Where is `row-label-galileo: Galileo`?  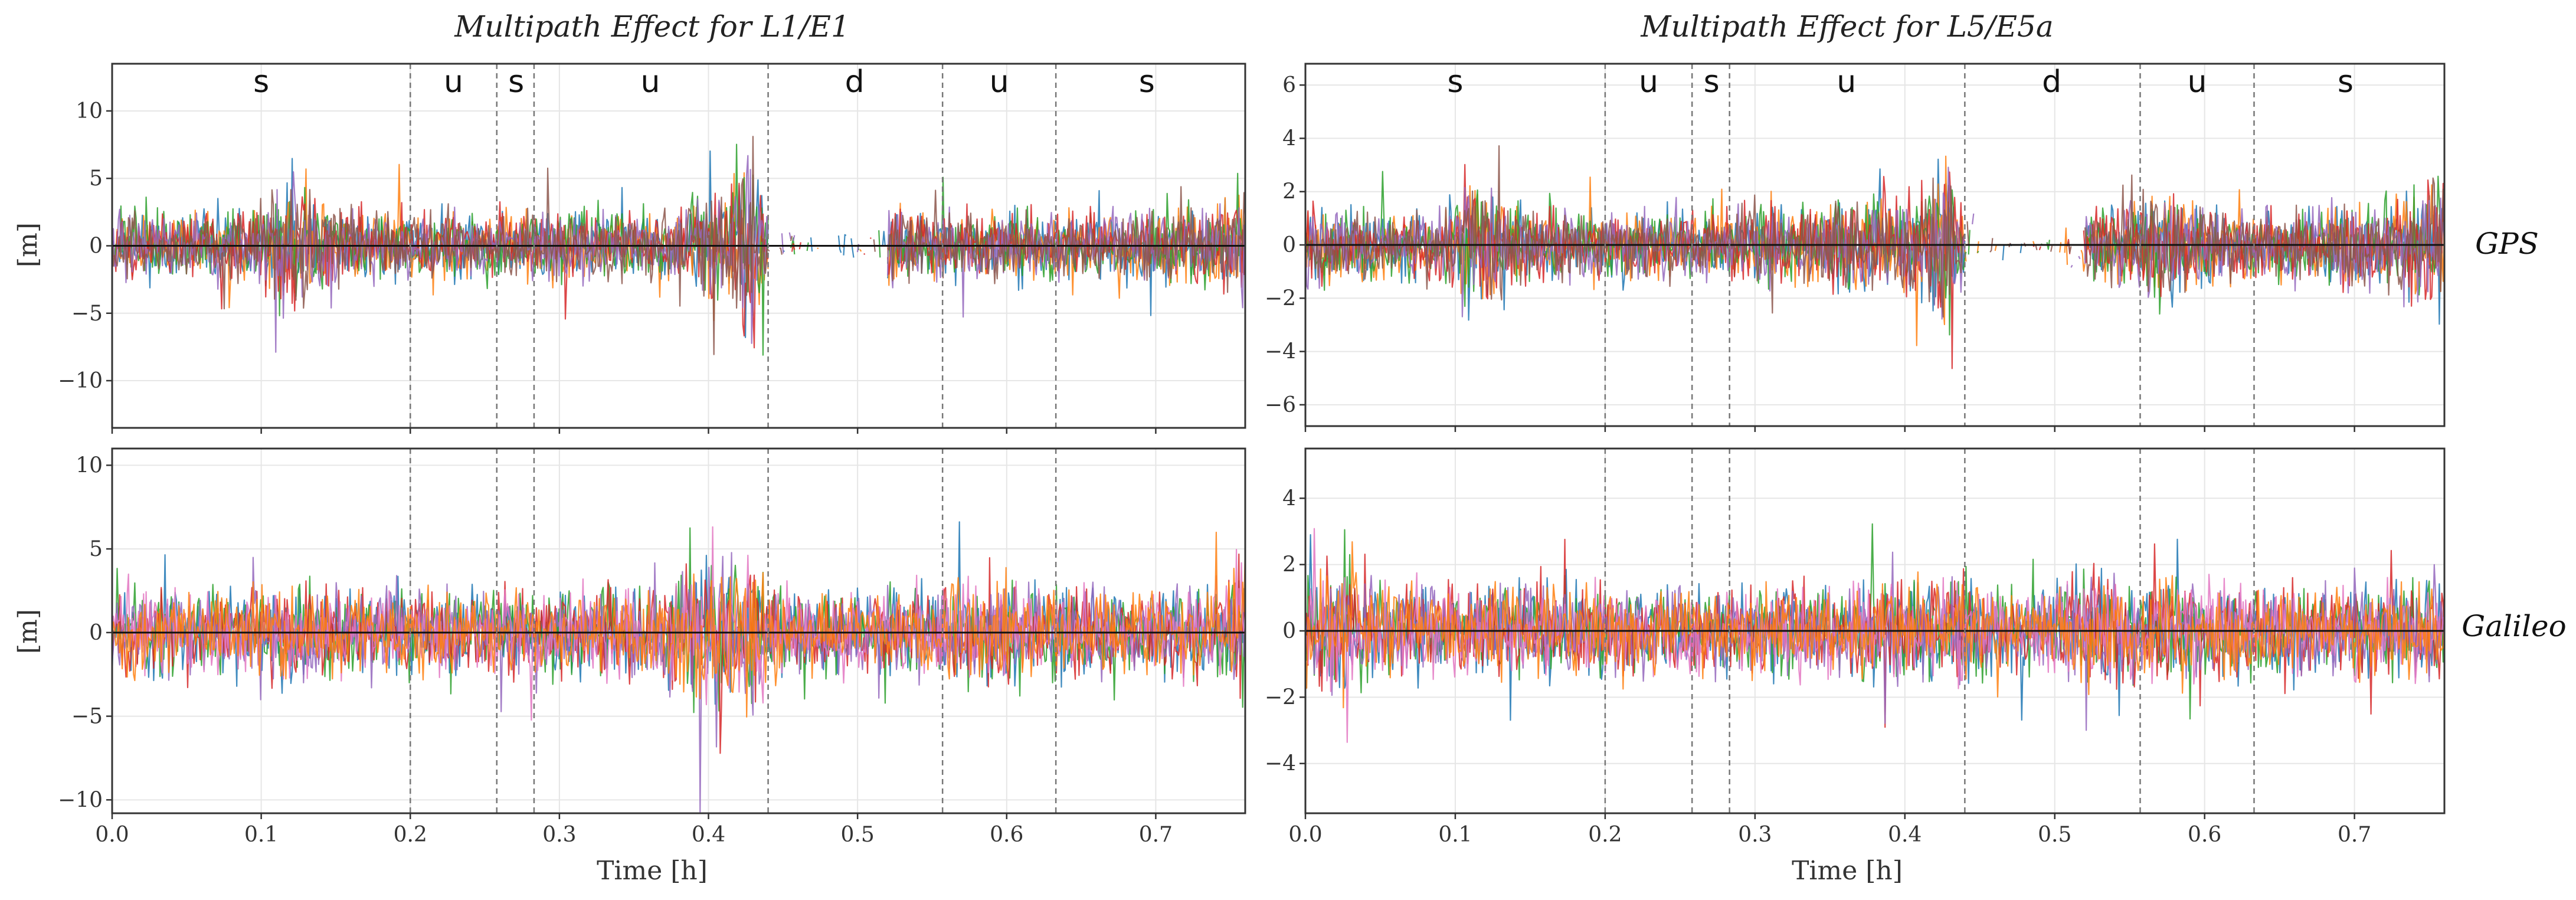 row-label-galileo: Galileo is located at coordinates (2514, 626).